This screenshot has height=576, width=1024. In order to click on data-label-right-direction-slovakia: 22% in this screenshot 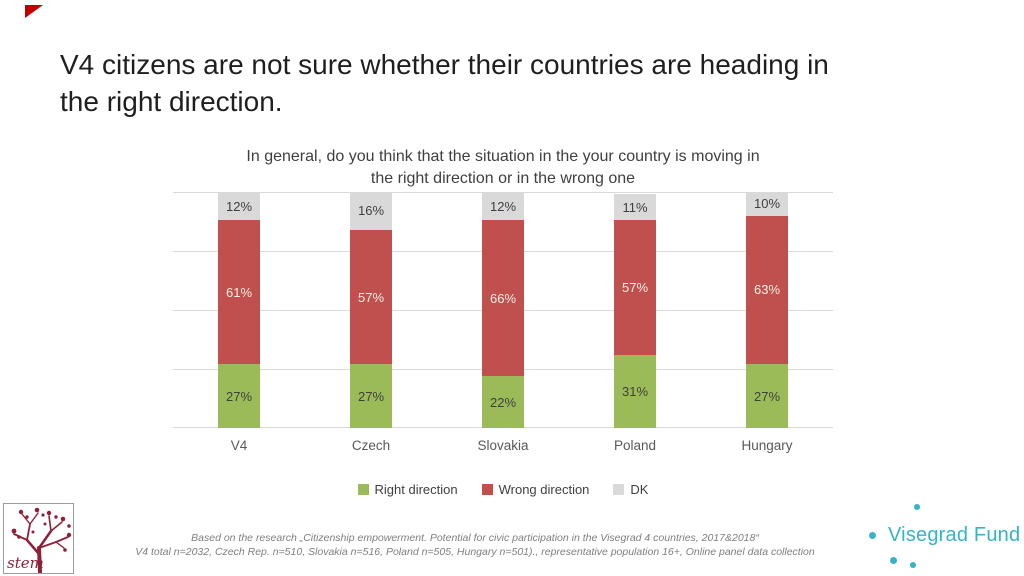, I will do `click(503, 402)`.